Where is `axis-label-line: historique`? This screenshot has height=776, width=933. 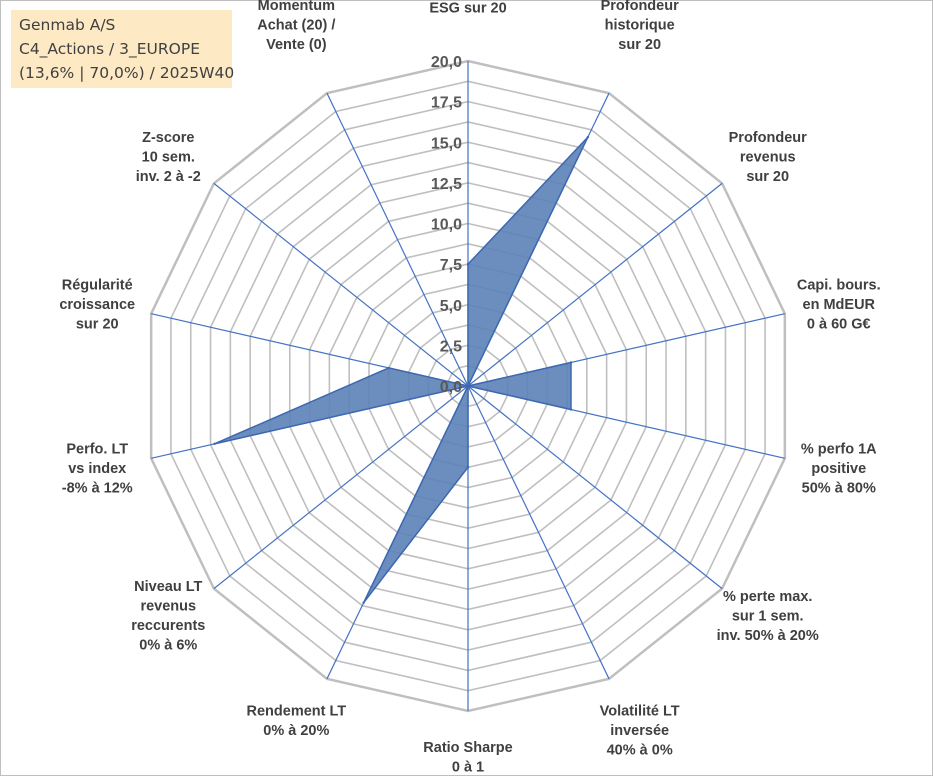 axis-label-line: historique is located at coordinates (640, 25).